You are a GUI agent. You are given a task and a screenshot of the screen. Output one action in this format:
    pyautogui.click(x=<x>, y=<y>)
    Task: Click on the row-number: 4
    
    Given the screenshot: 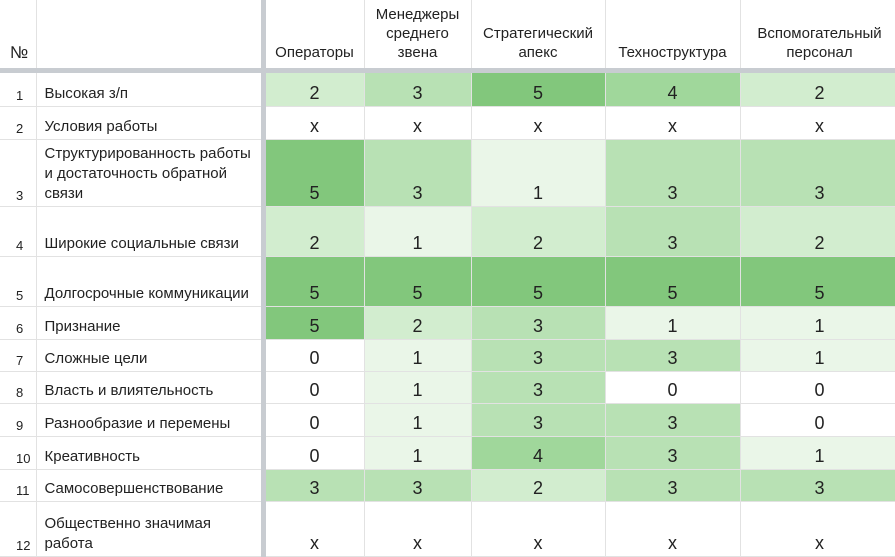 What is the action you would take?
    pyautogui.click(x=18, y=231)
    